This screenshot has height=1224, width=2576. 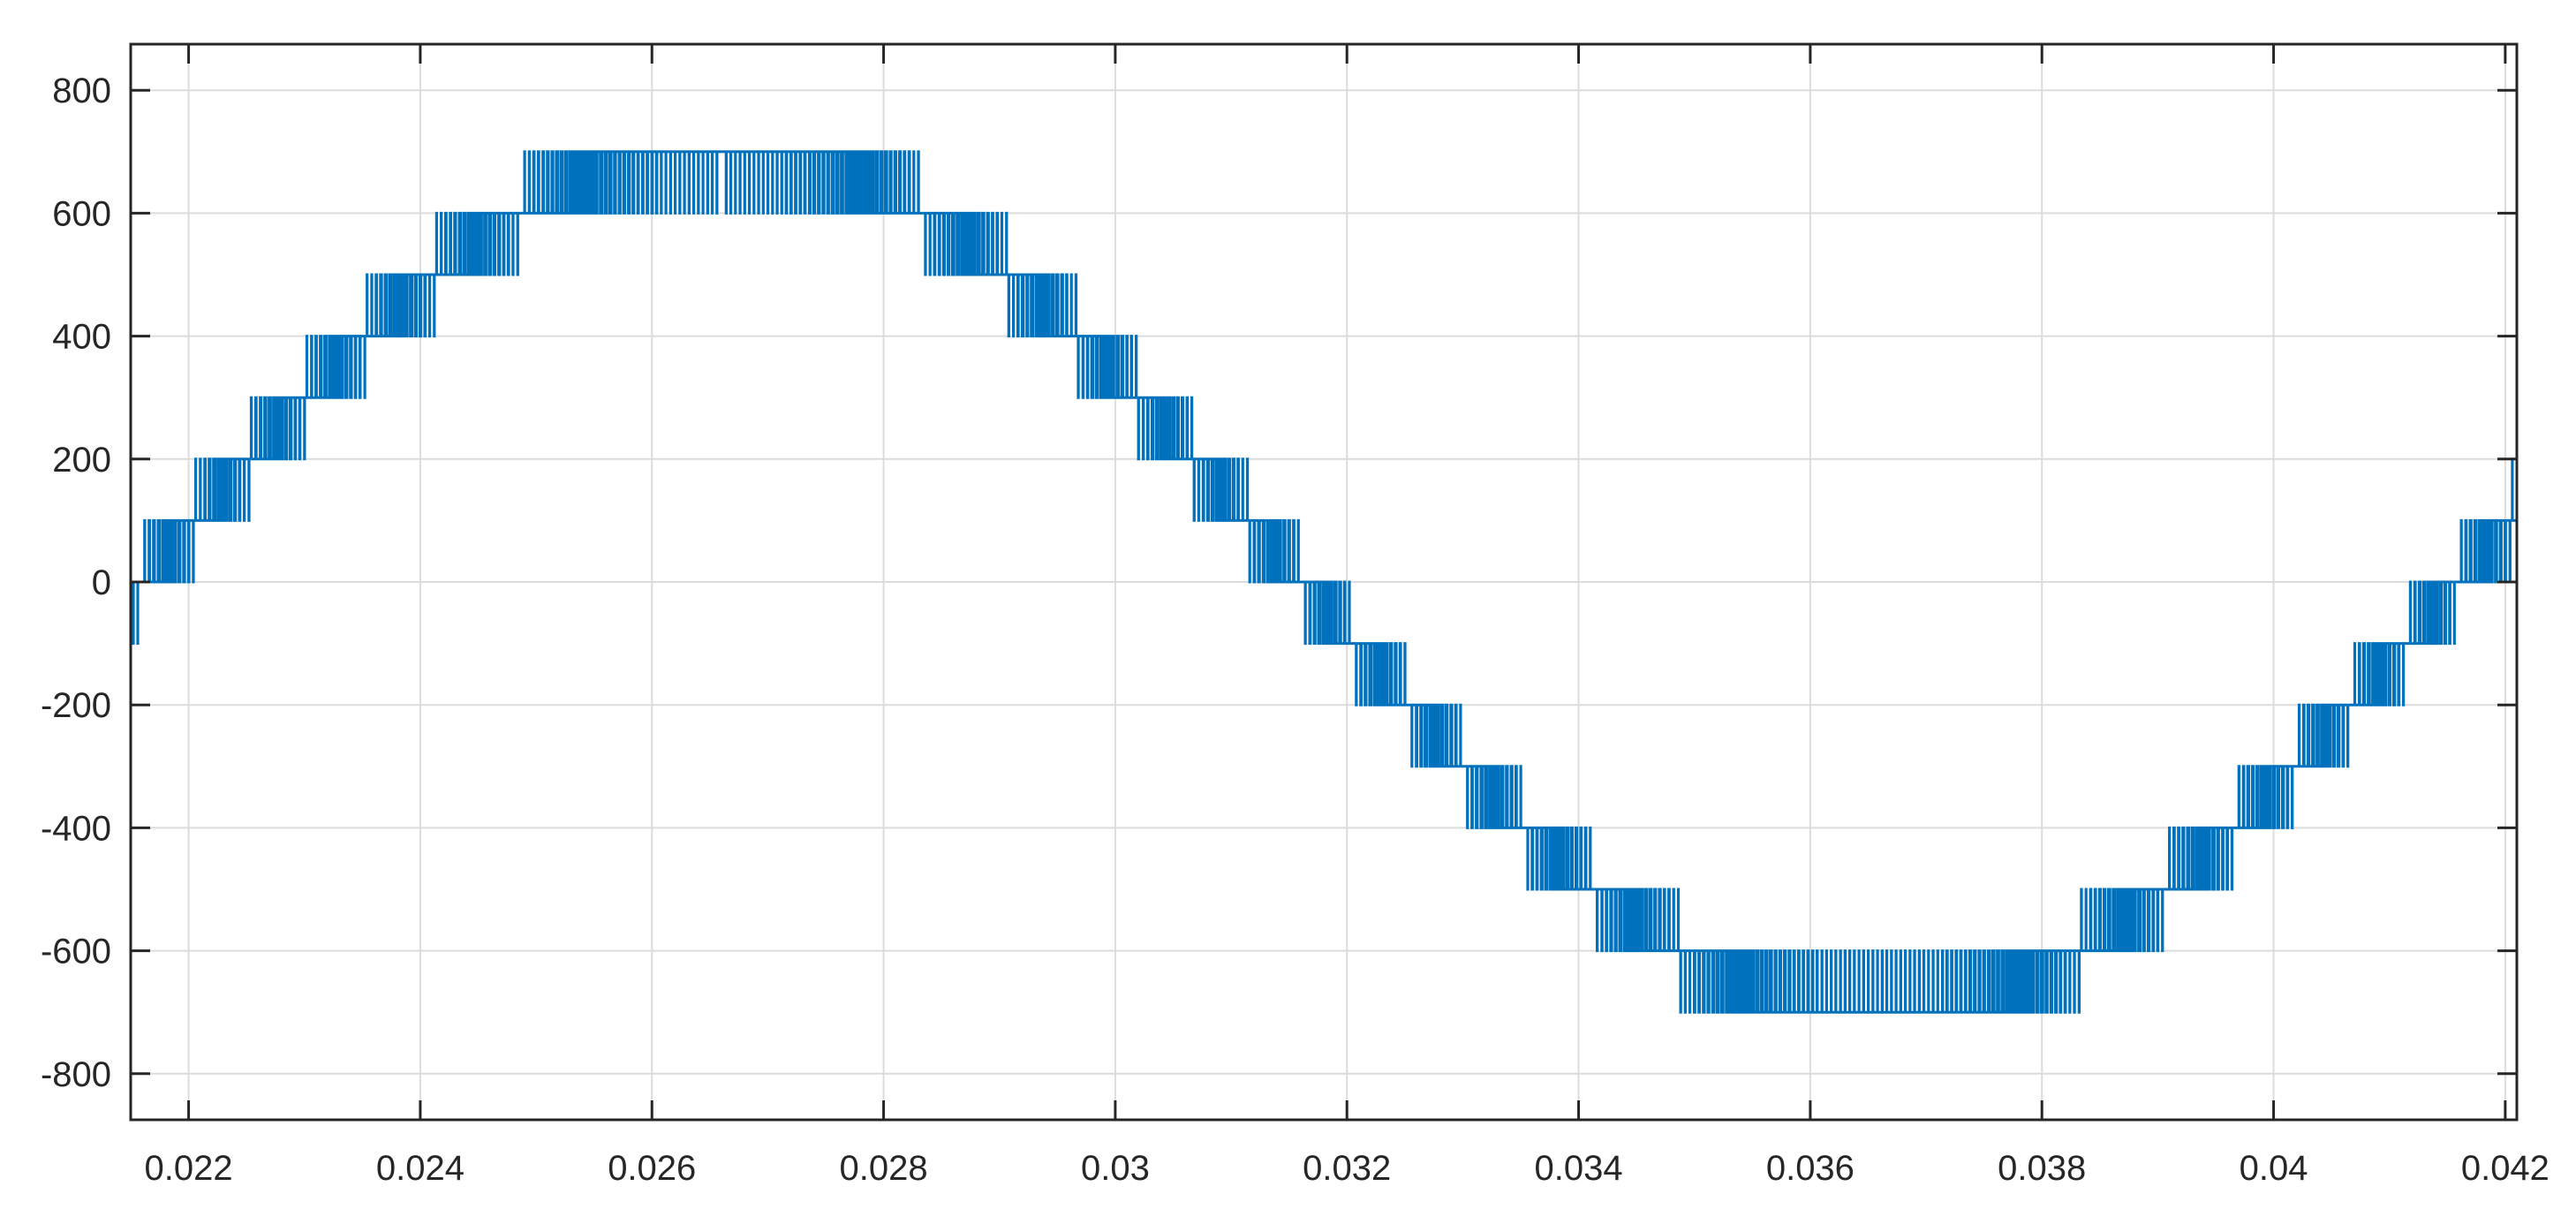 I want to click on y-tick-label: -400, so click(x=76, y=828).